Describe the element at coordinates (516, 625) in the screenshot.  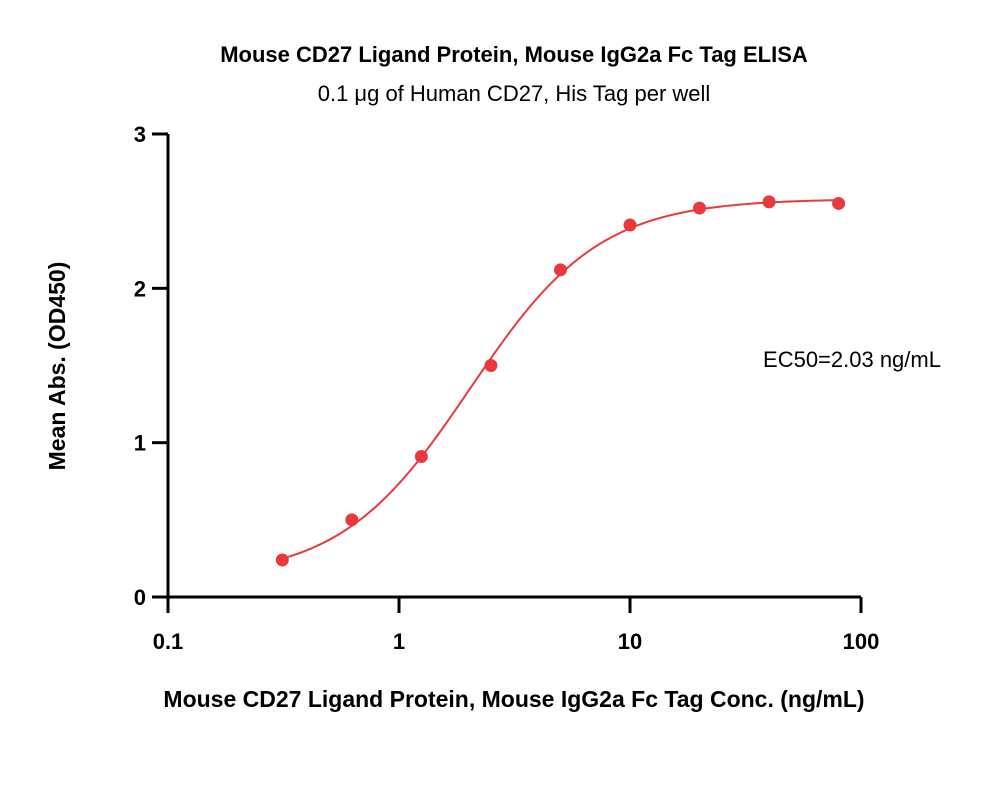
I see `x-axis-ticks: 0.1 1 10 100` at that location.